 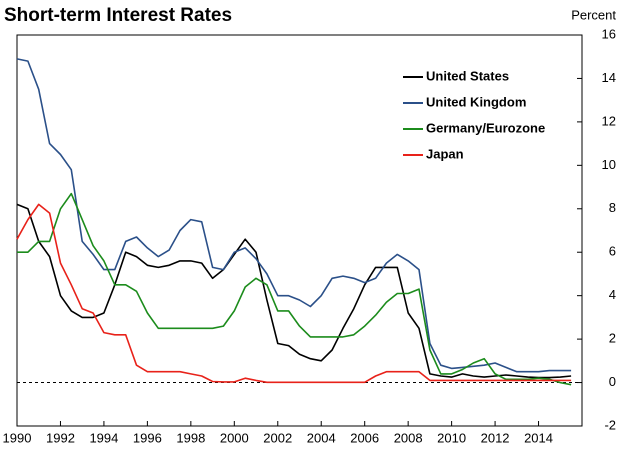 I want to click on x-tick-label: 1996, so click(x=147, y=437).